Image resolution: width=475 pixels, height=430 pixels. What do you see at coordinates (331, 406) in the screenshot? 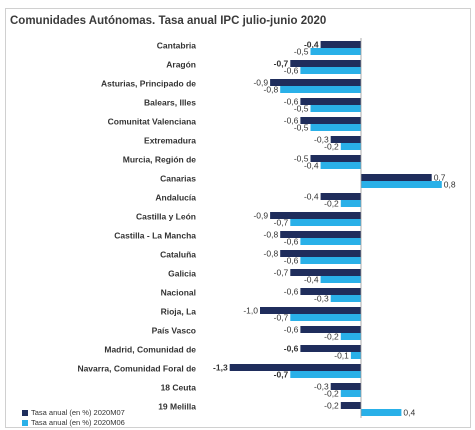
I see `data-label-series-1: -0,2` at bounding box center [331, 406].